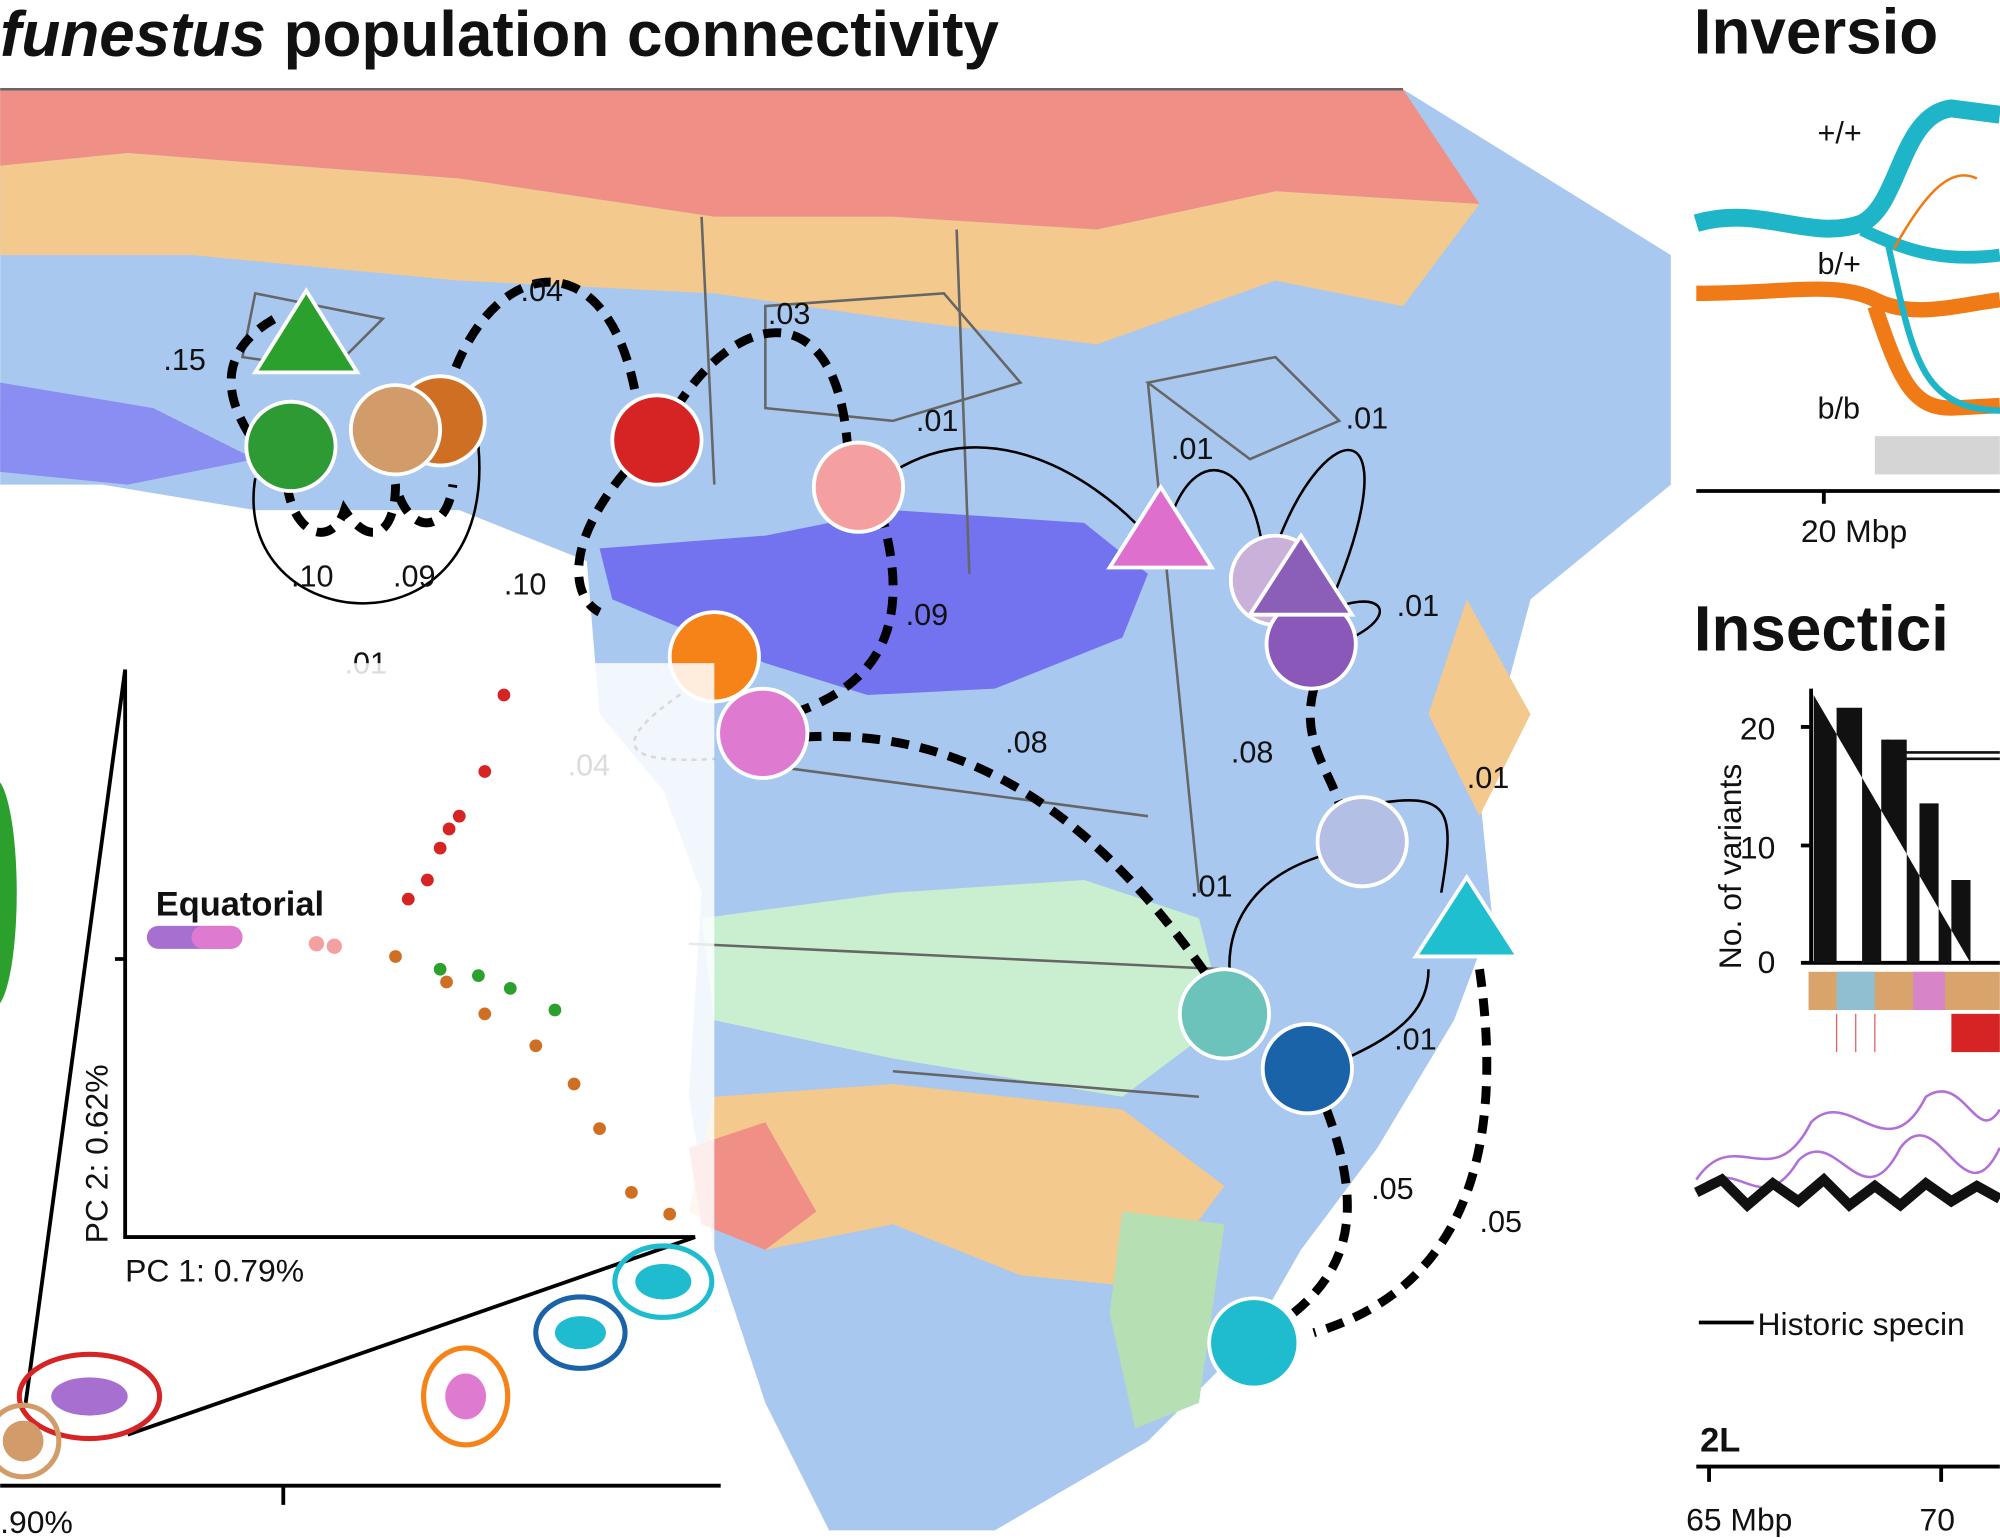  What do you see at coordinates (1892, 829) in the screenshot?
I see `variant-bars` at bounding box center [1892, 829].